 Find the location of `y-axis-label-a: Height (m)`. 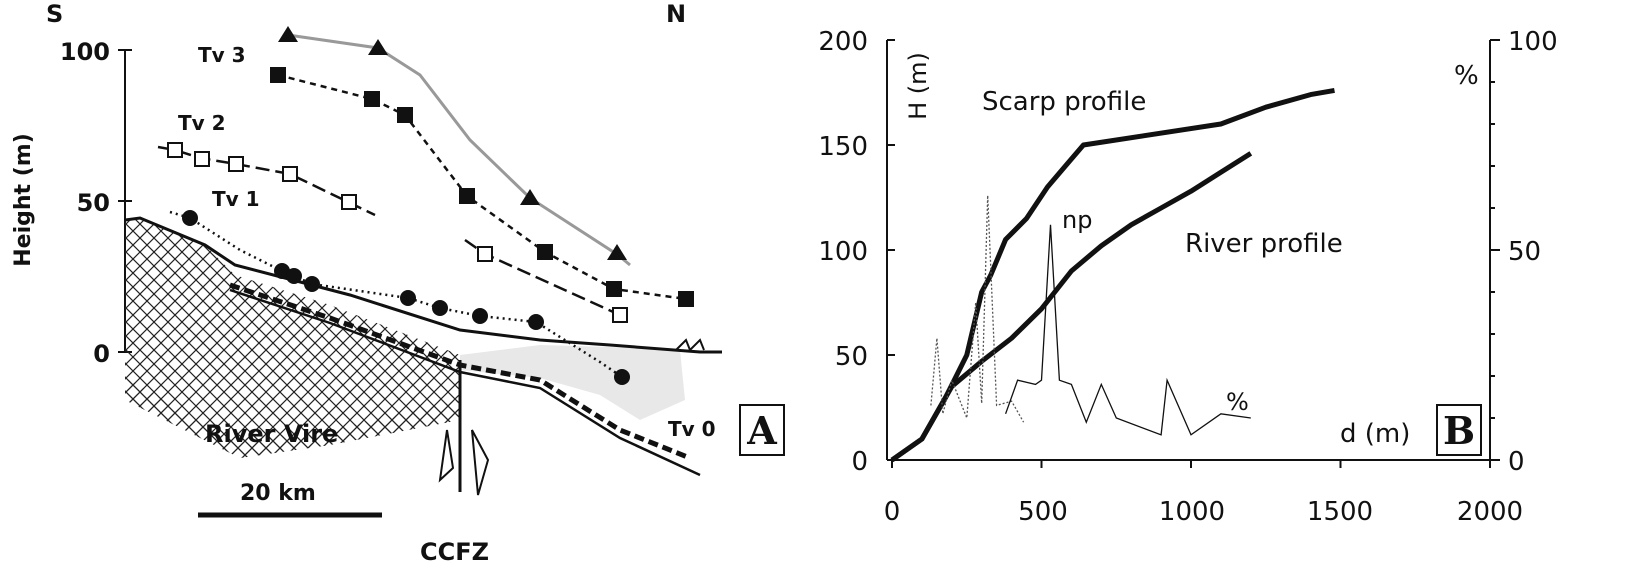

y-axis-label-a: Height (m) is located at coordinates (23, 200).